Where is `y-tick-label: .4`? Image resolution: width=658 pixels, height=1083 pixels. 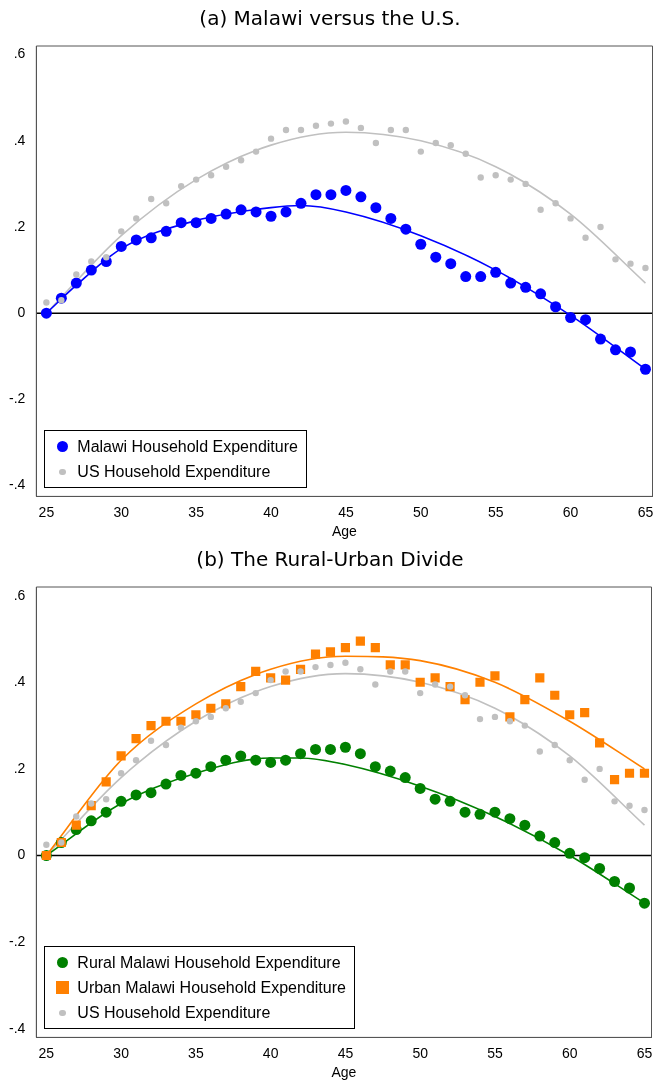 y-tick-label: .4 is located at coordinates (19, 139).